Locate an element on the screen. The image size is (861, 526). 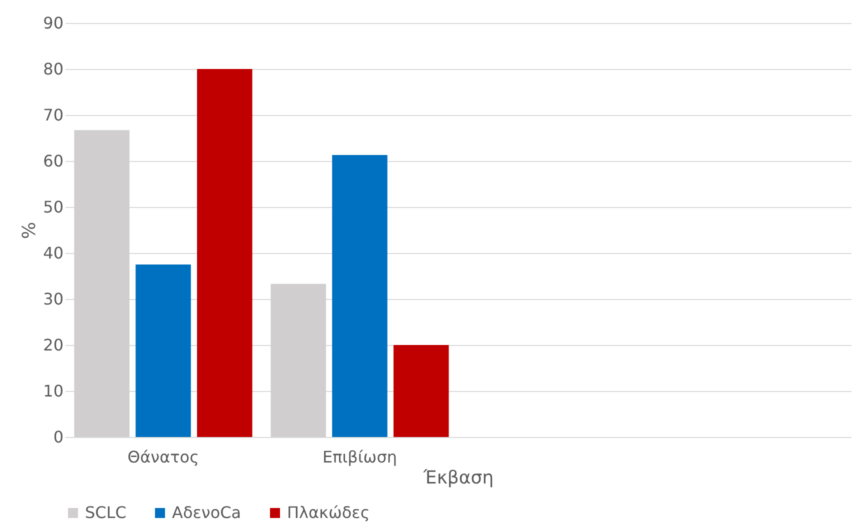
y-tick-label: 90 is located at coordinates (53, 23).